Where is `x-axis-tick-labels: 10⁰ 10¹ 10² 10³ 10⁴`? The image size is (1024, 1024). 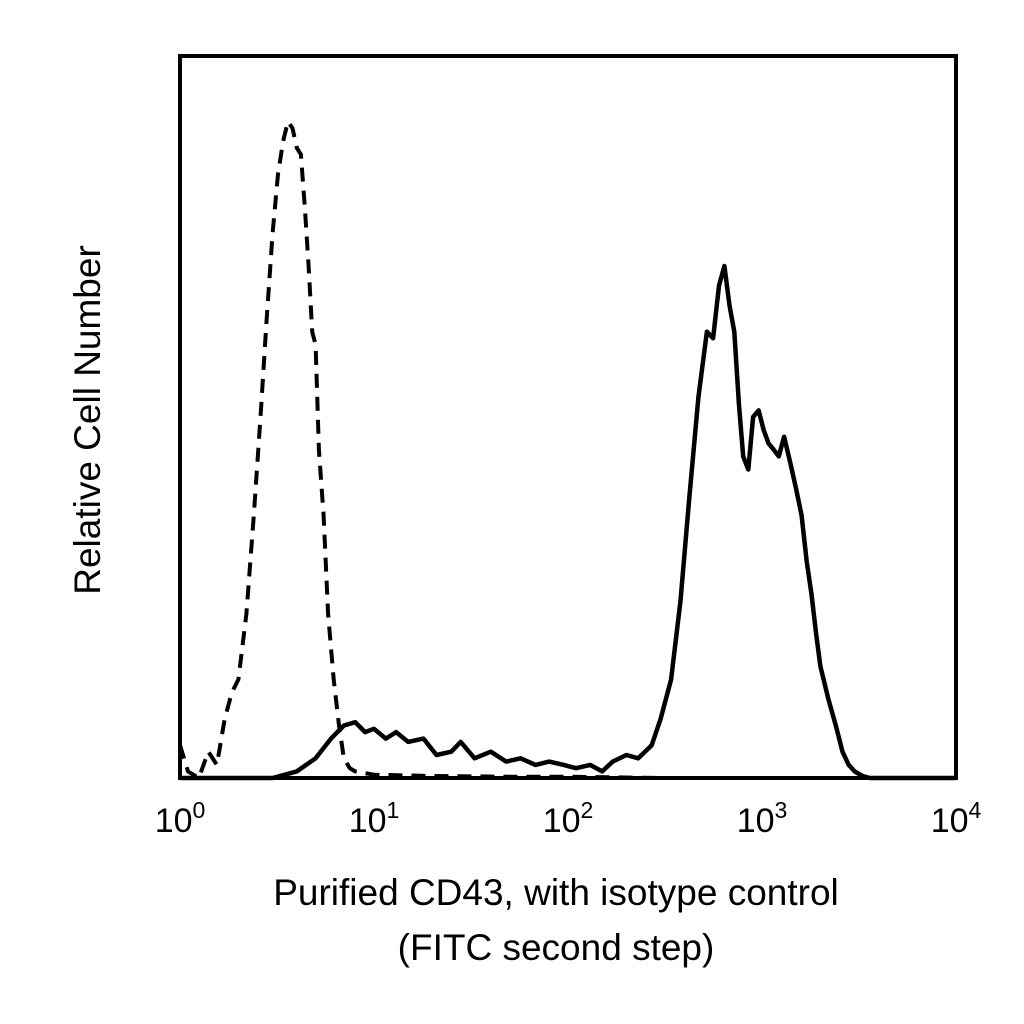 x-axis-tick-labels: 10⁰ 10¹ 10² 10³ 10⁴ is located at coordinates (568, 818).